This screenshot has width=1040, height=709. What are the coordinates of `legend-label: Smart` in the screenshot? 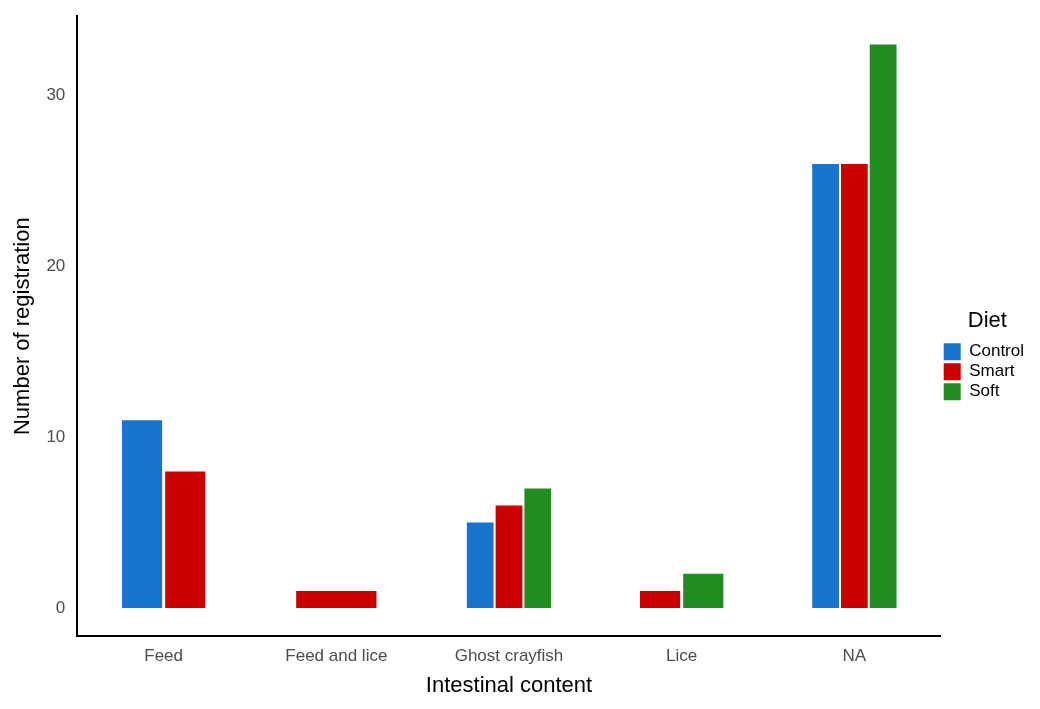 It's located at (992, 371).